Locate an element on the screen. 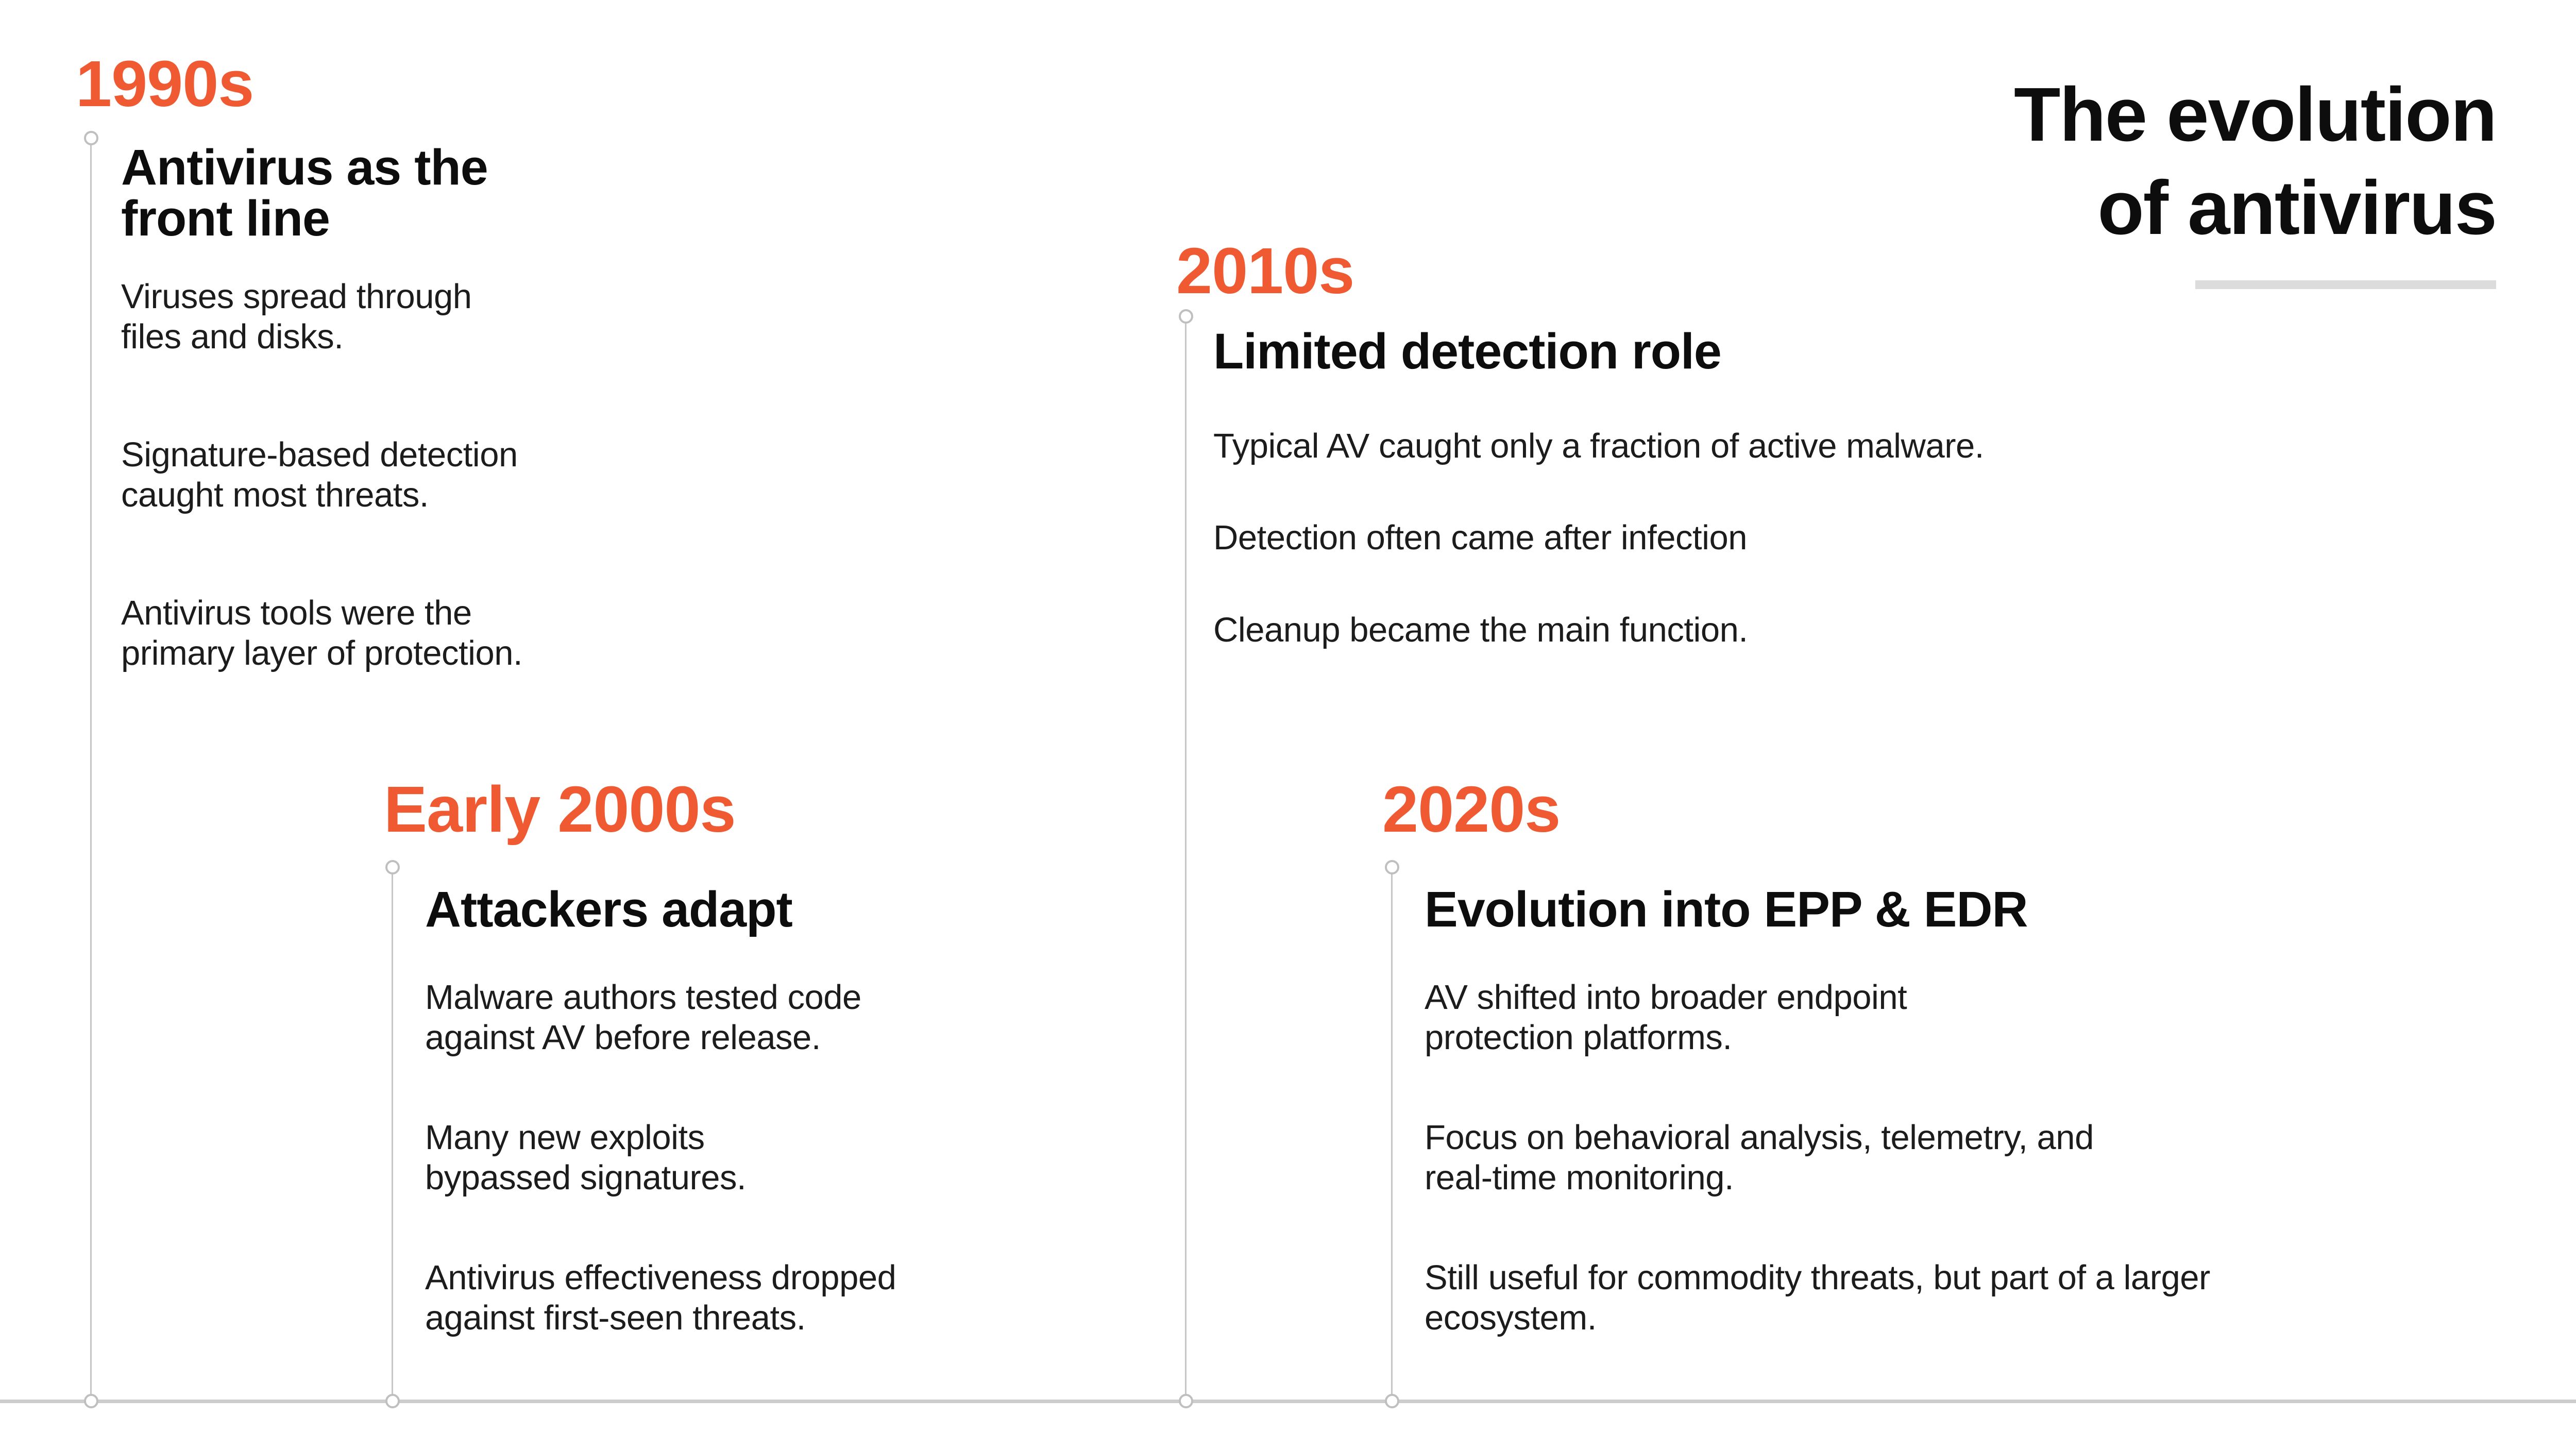 The width and height of the screenshot is (2576, 1449). era-subheading-early-2000s: Attackers adapt is located at coordinates (609, 909).